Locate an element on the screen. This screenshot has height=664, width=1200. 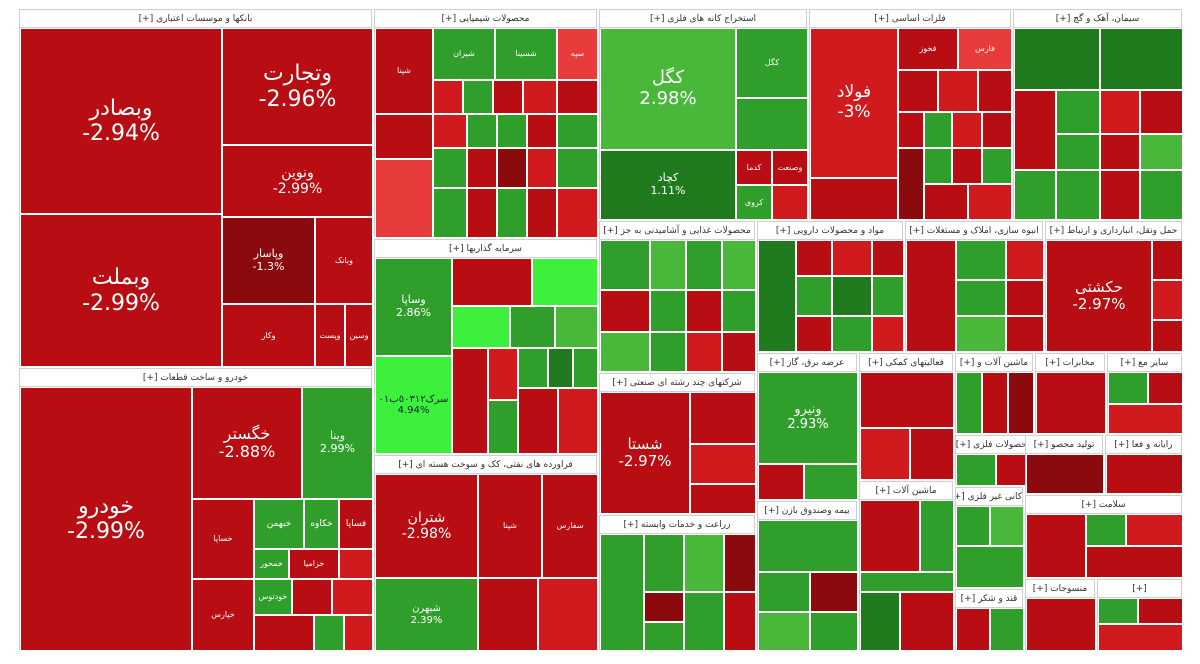
tile-khkhavar: خکاوه is located at coordinates (321, 524).